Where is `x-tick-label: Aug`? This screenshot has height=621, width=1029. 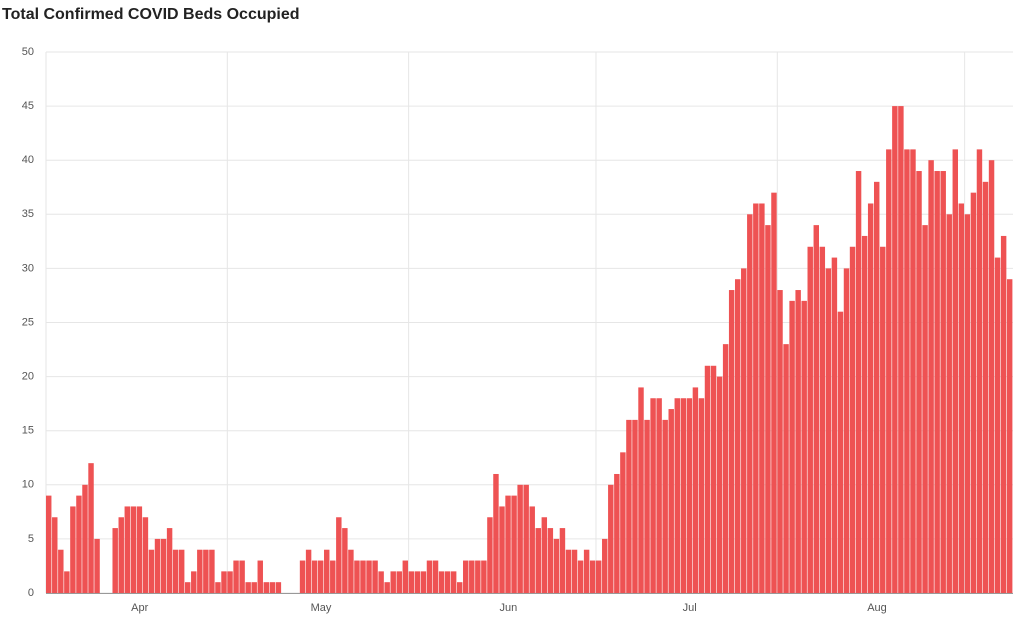 x-tick-label: Aug is located at coordinates (877, 608).